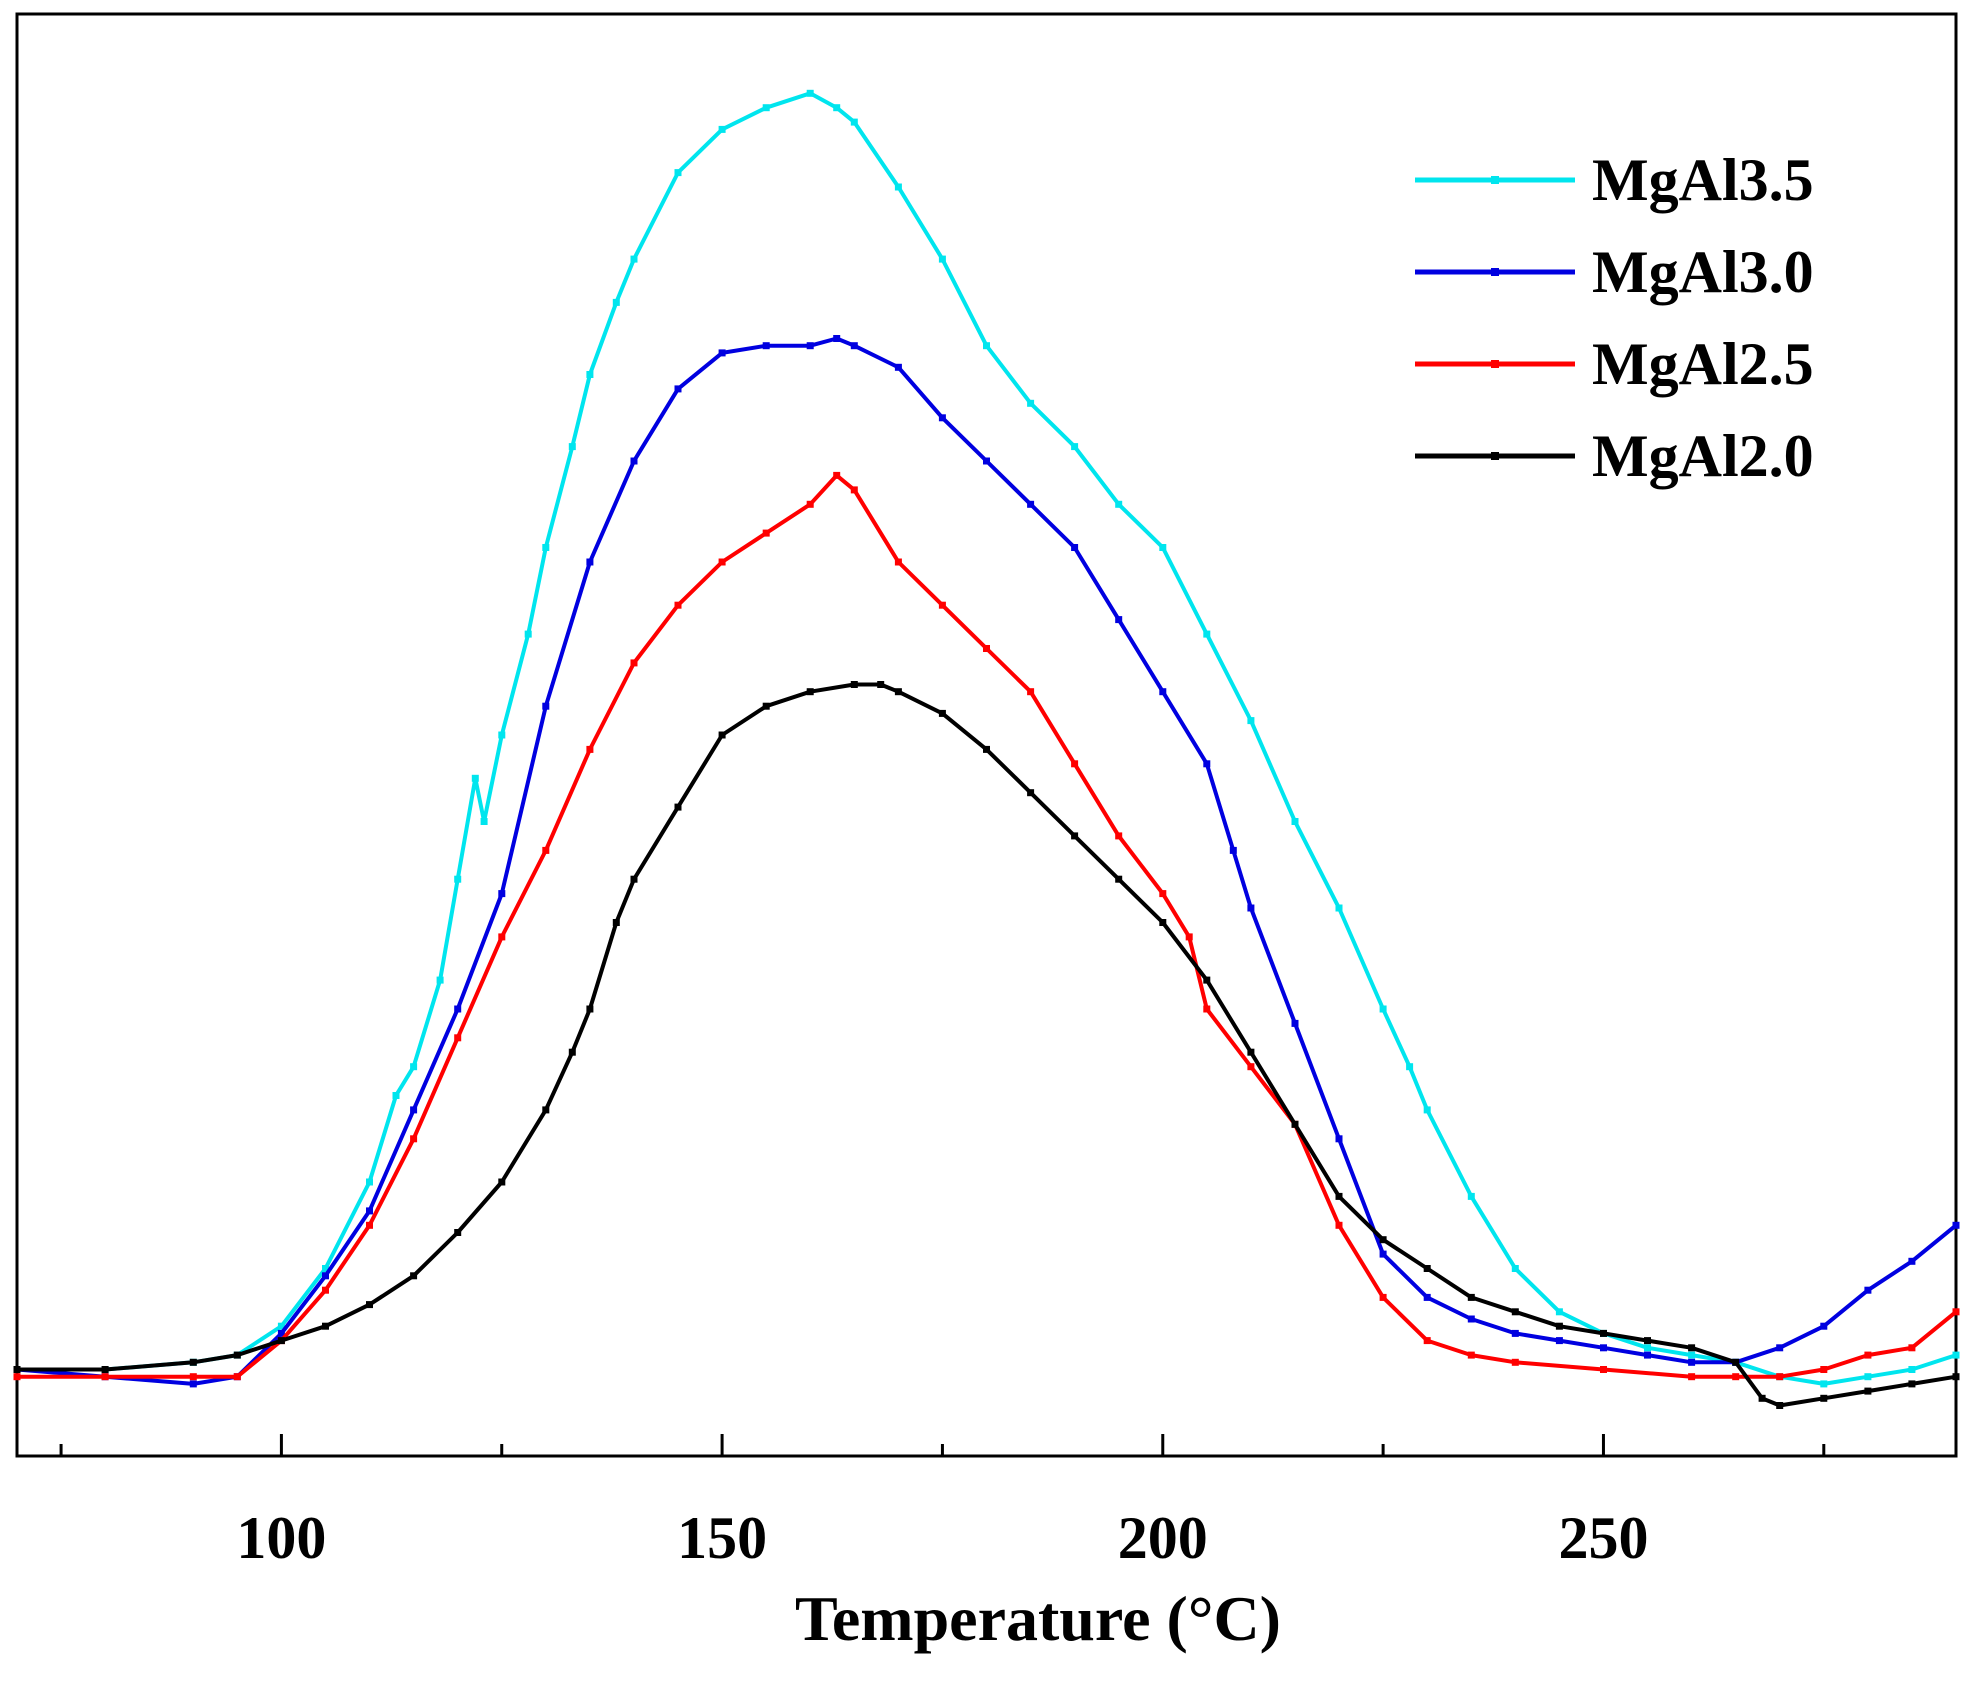 This screenshot has height=1687, width=1977. Describe the element at coordinates (1703, 456) in the screenshot. I see `legend-label: MgAl2.0` at that location.